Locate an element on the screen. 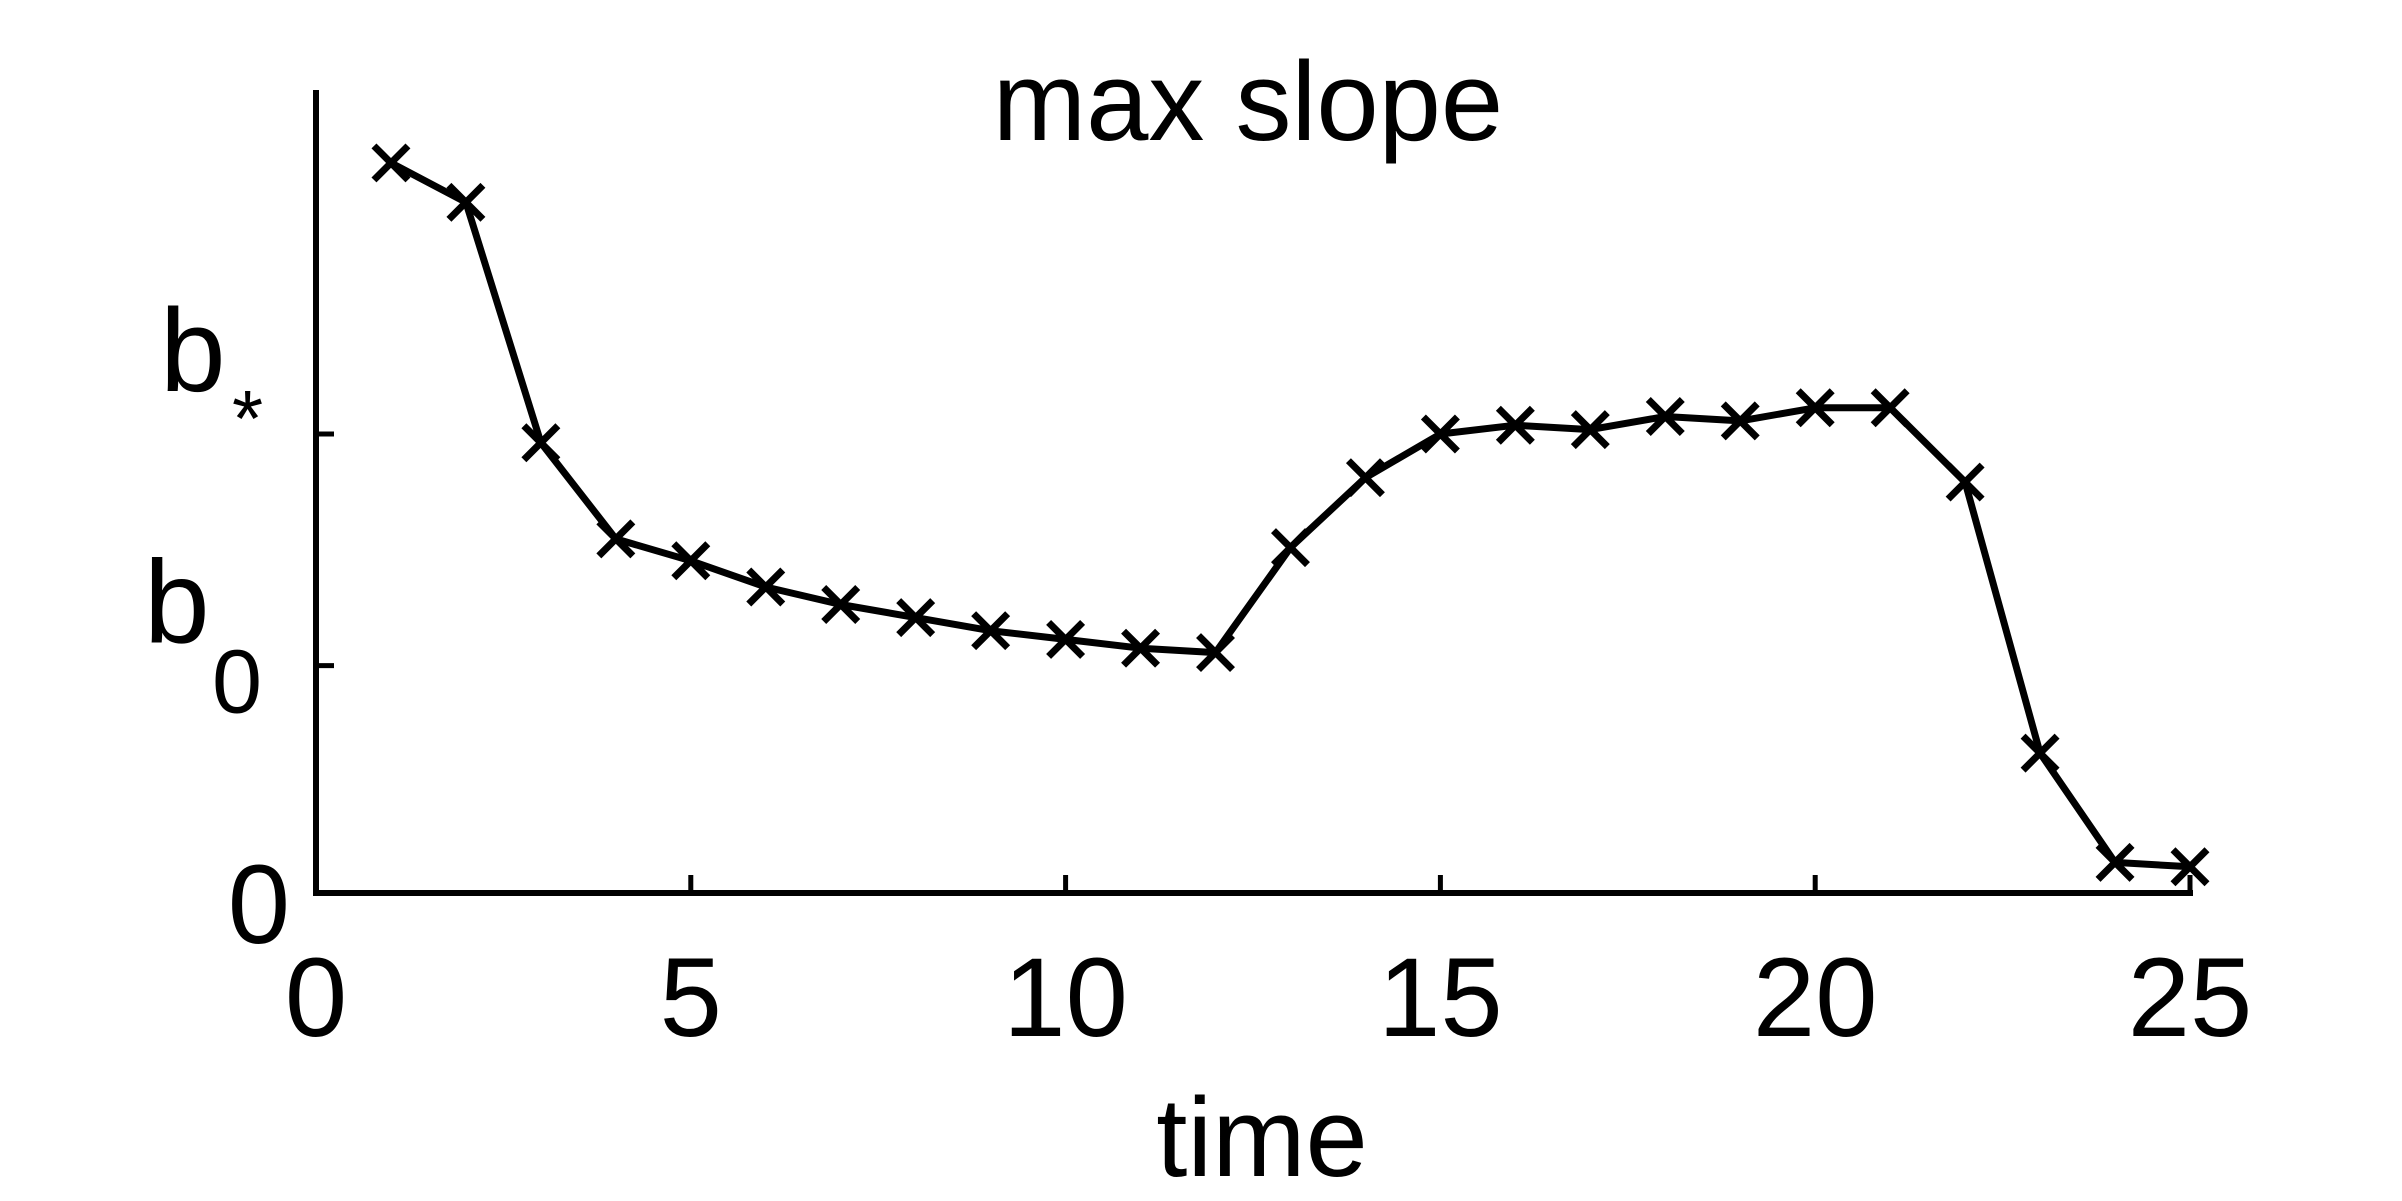 Image resolution: width=2402 pixels, height=1201 pixels. x-tick-label: 20 is located at coordinates (1815, 997).